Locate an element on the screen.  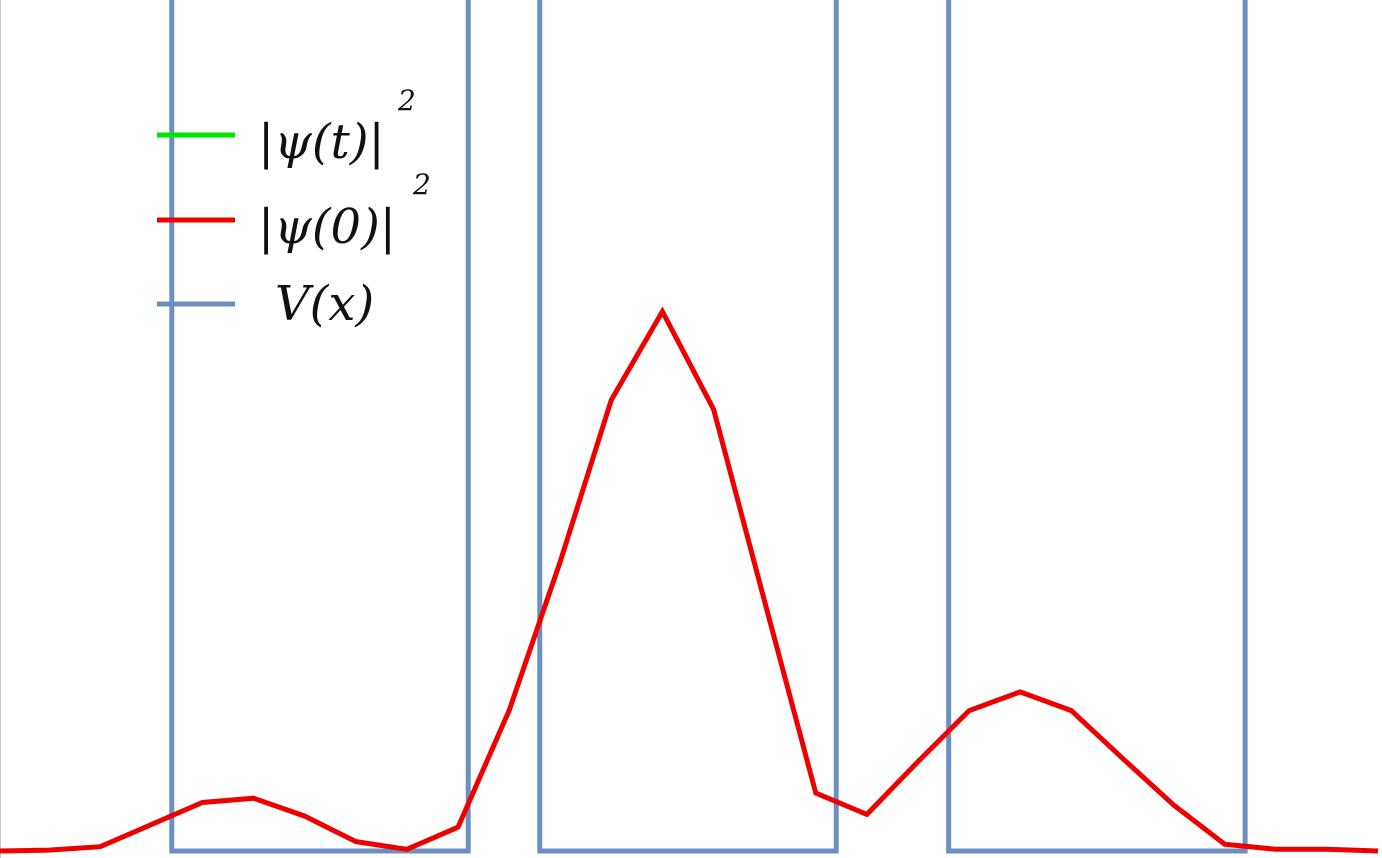
legend-item-psi-0: |ψ(0)| 2 is located at coordinates (294, 211).